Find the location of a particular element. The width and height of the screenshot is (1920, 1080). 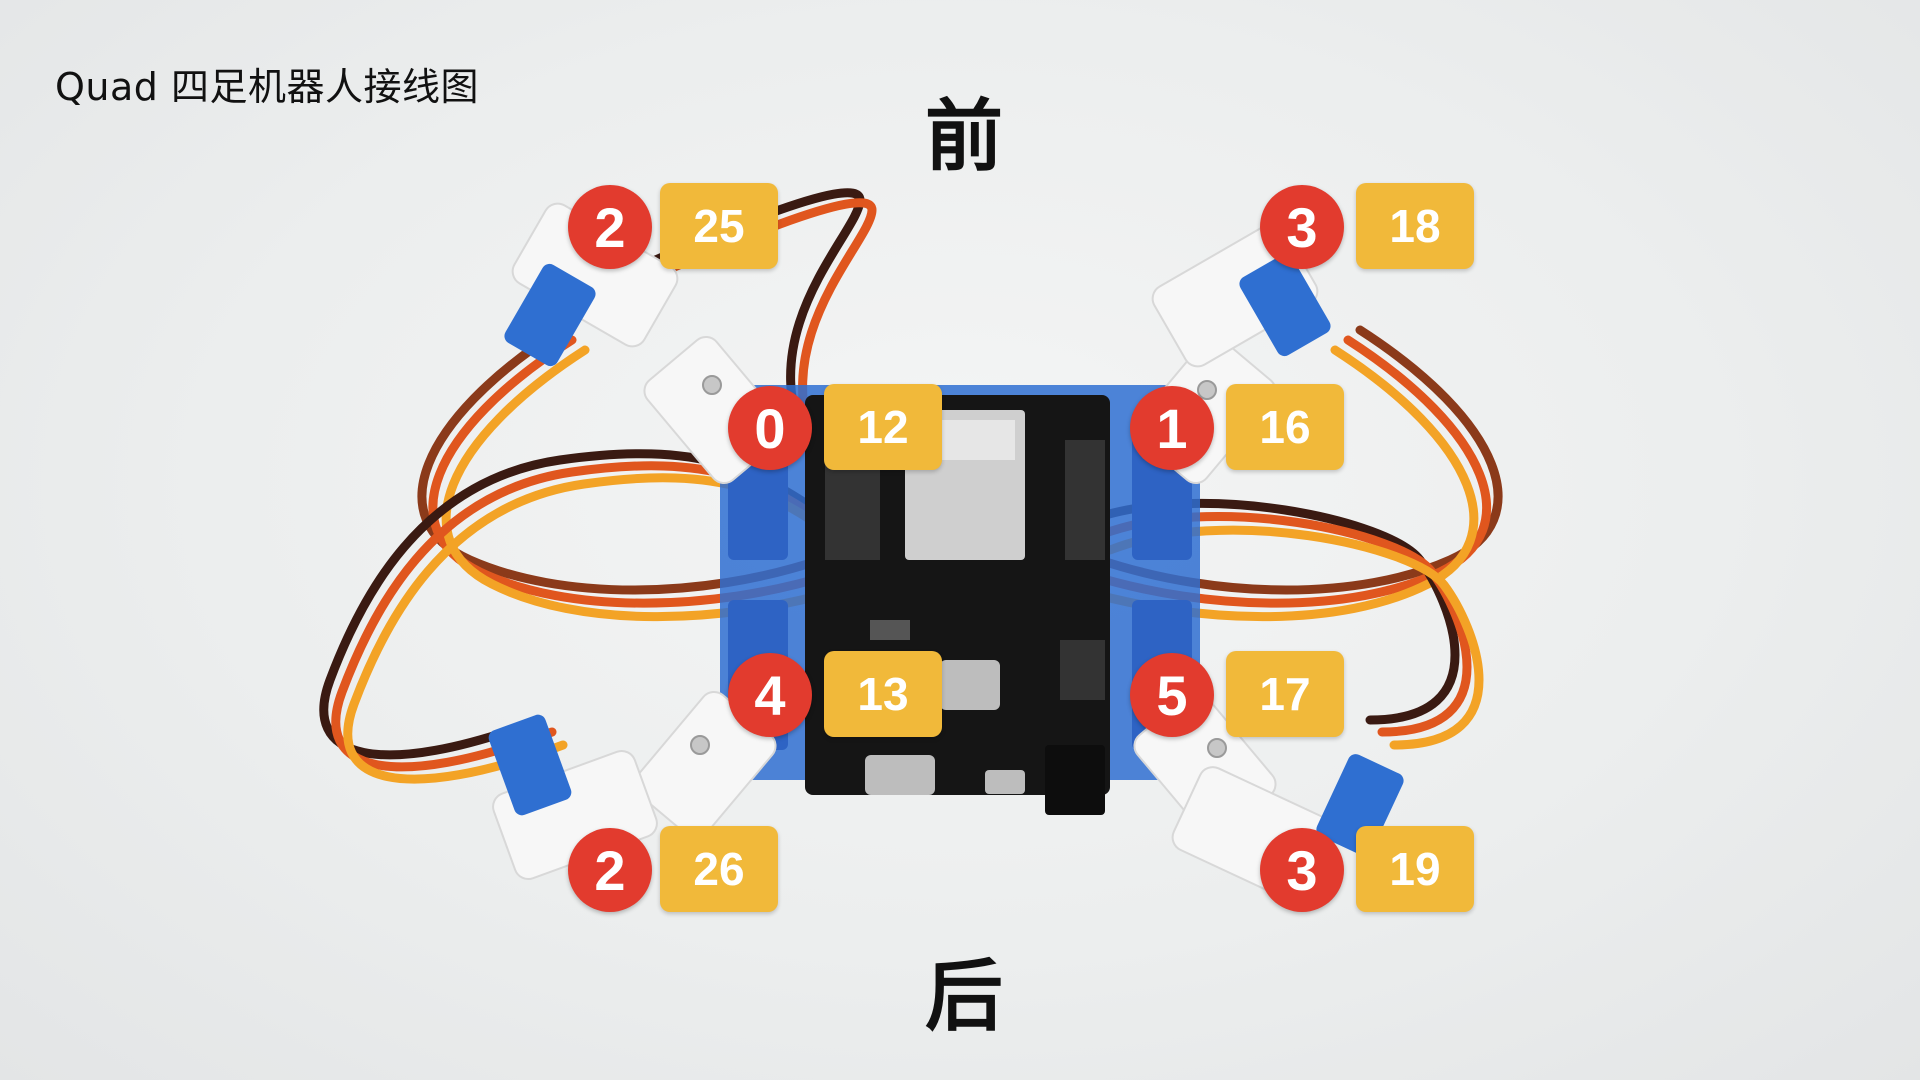

gpio-pin-label: 12 is located at coordinates (883, 427).